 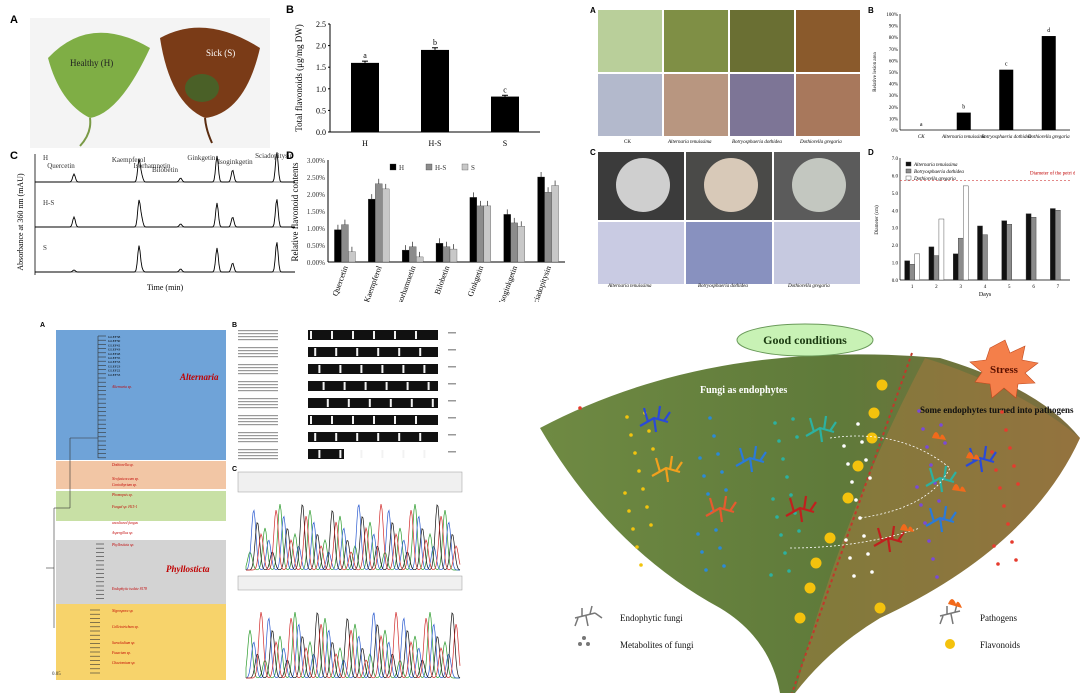 I want to click on panel-label-tree: A, so click(x=43, y=325).